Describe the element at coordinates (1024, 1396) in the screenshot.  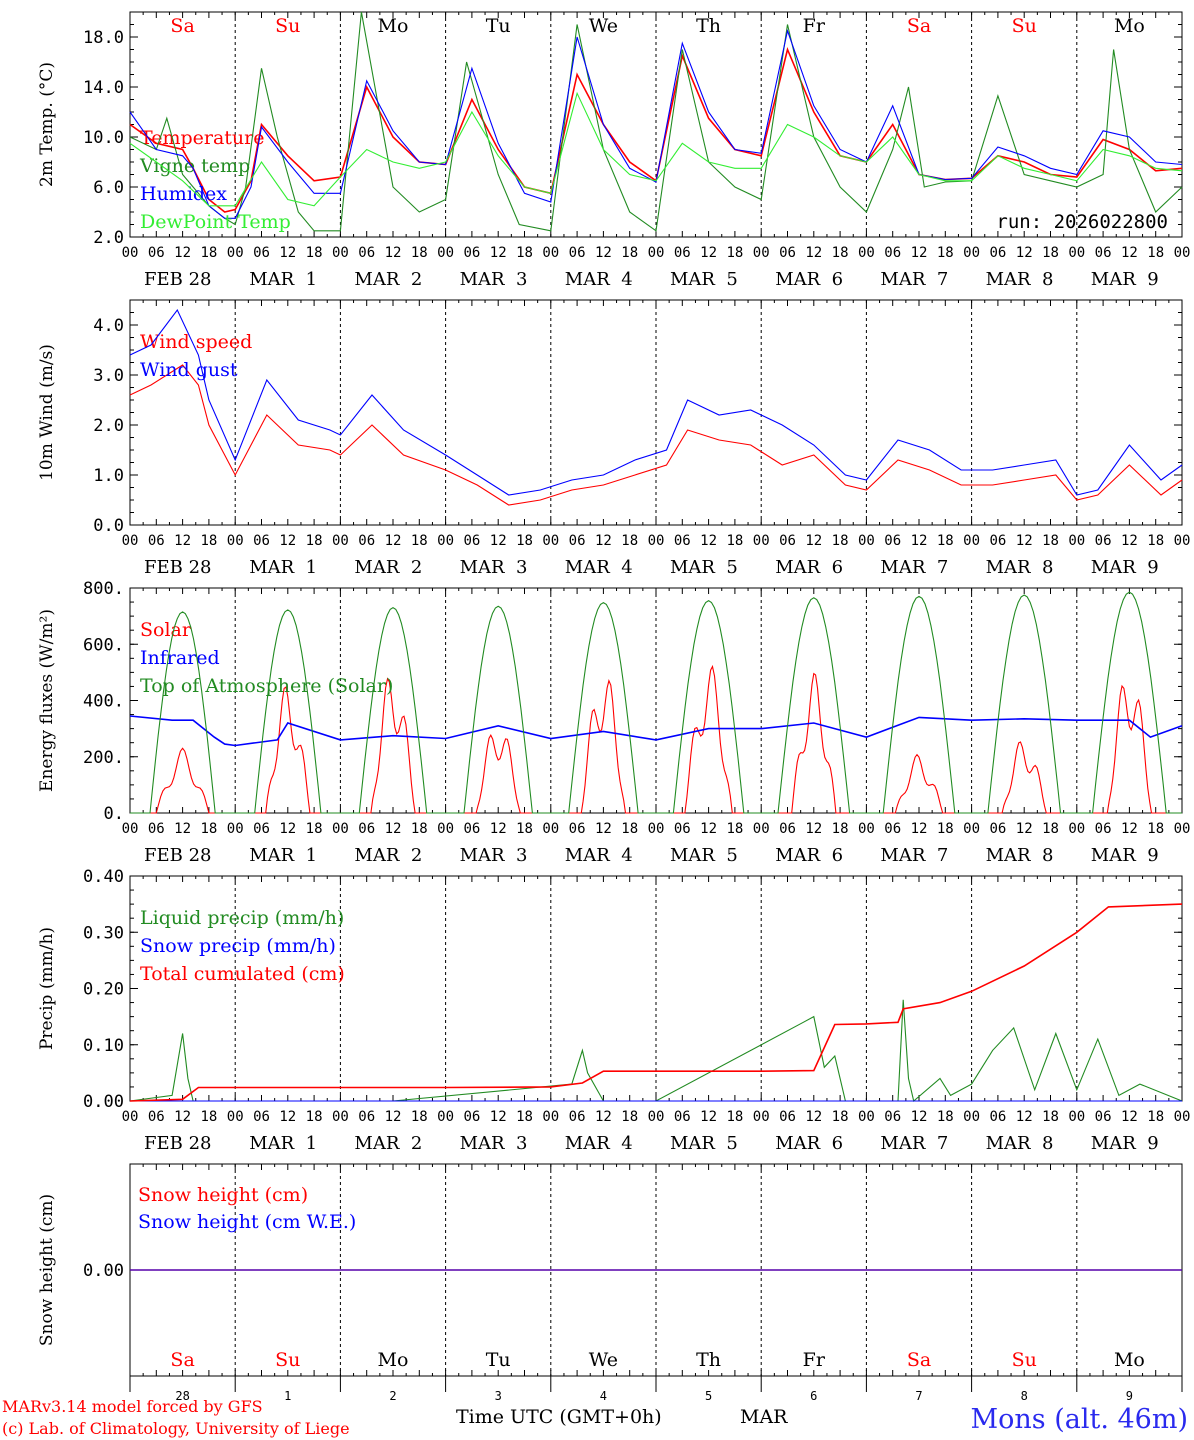
I see `day-number-label: 8` at that location.